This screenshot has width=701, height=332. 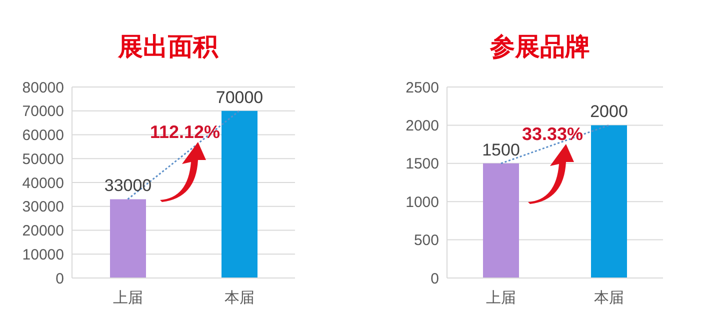 I want to click on annotation: 33.33%, so click(x=553, y=134).